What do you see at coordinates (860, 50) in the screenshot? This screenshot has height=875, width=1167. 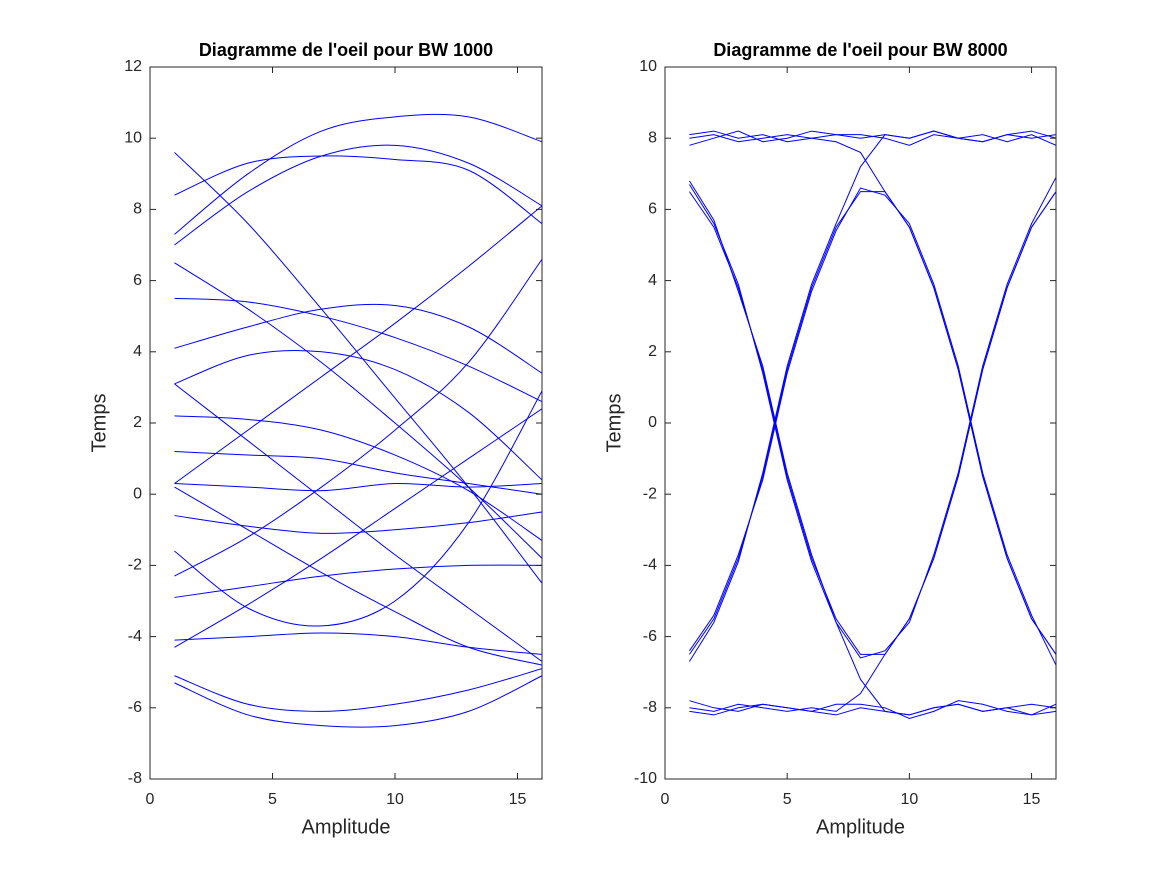 I see `chart-title: Diagramme de l'oeil pour BW 8000` at bounding box center [860, 50].